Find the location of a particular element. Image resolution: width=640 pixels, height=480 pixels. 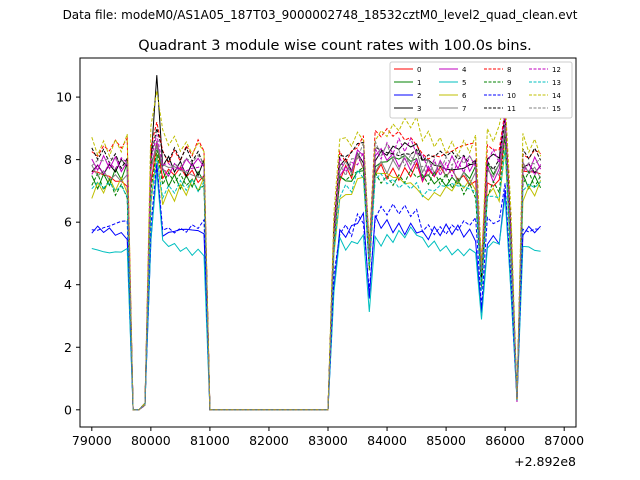

legend-label-12: 12 is located at coordinates (556, 70).